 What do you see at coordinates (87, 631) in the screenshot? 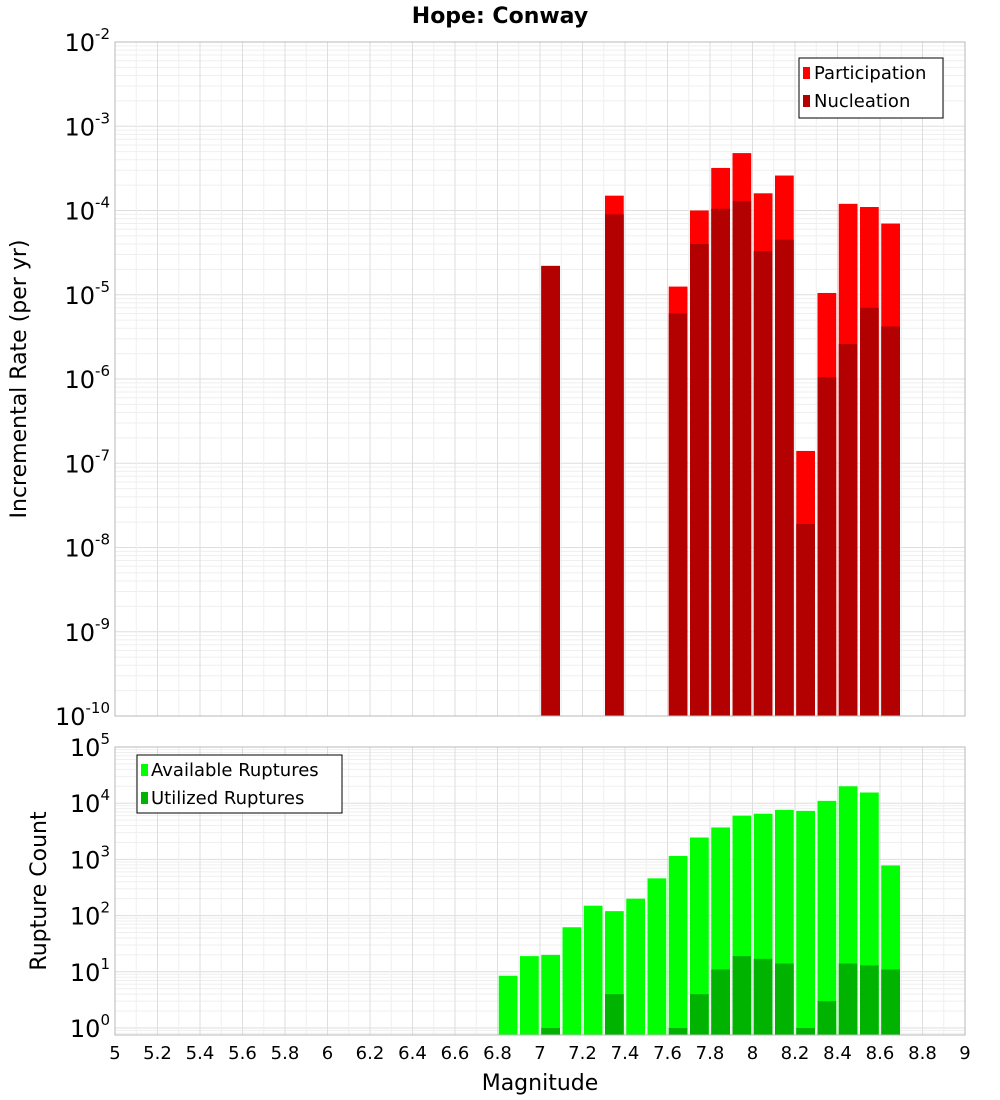
I see `rate-y-tick-label: 10⁻⁹` at bounding box center [87, 631].